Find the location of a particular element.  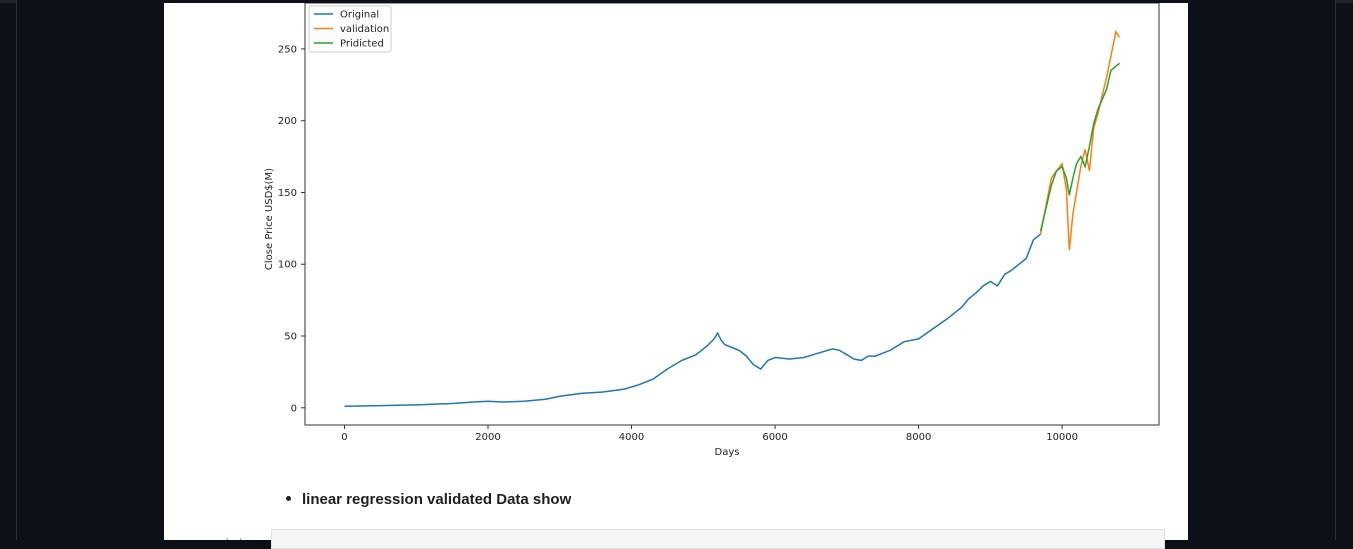

y-tick-label: 200 is located at coordinates (287, 121).